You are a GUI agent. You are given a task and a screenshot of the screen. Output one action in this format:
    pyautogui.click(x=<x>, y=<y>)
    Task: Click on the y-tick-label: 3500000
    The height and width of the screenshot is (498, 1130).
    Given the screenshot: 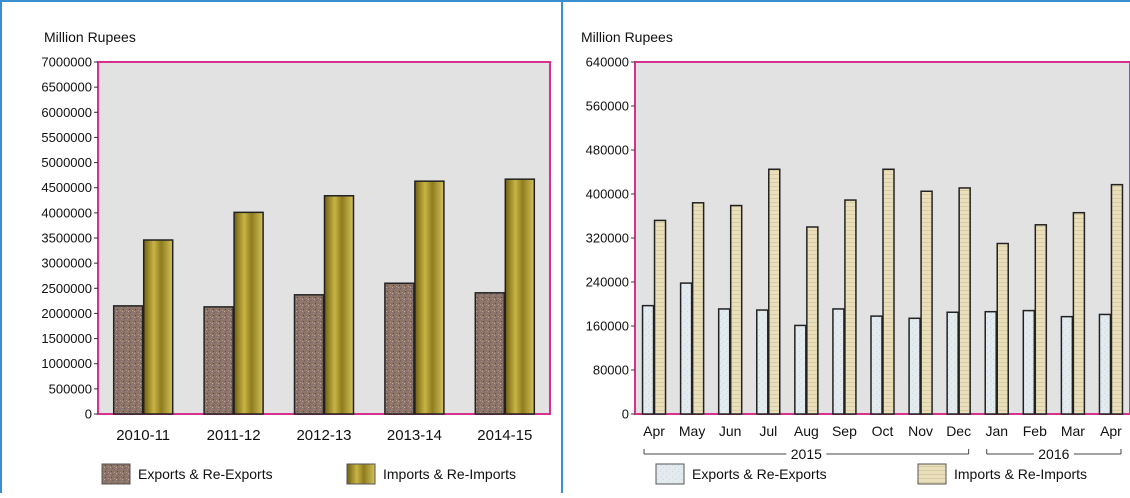 What is the action you would take?
    pyautogui.click(x=66, y=238)
    